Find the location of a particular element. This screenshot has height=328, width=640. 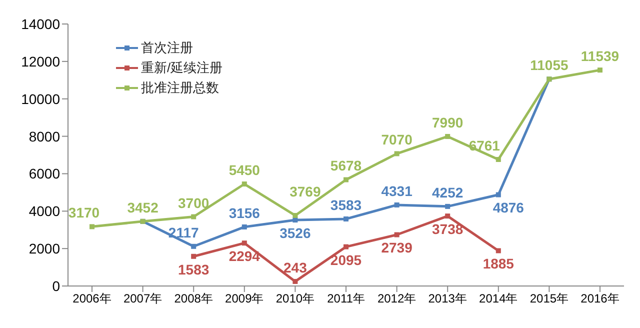

data-label: 4876 is located at coordinates (508, 208).